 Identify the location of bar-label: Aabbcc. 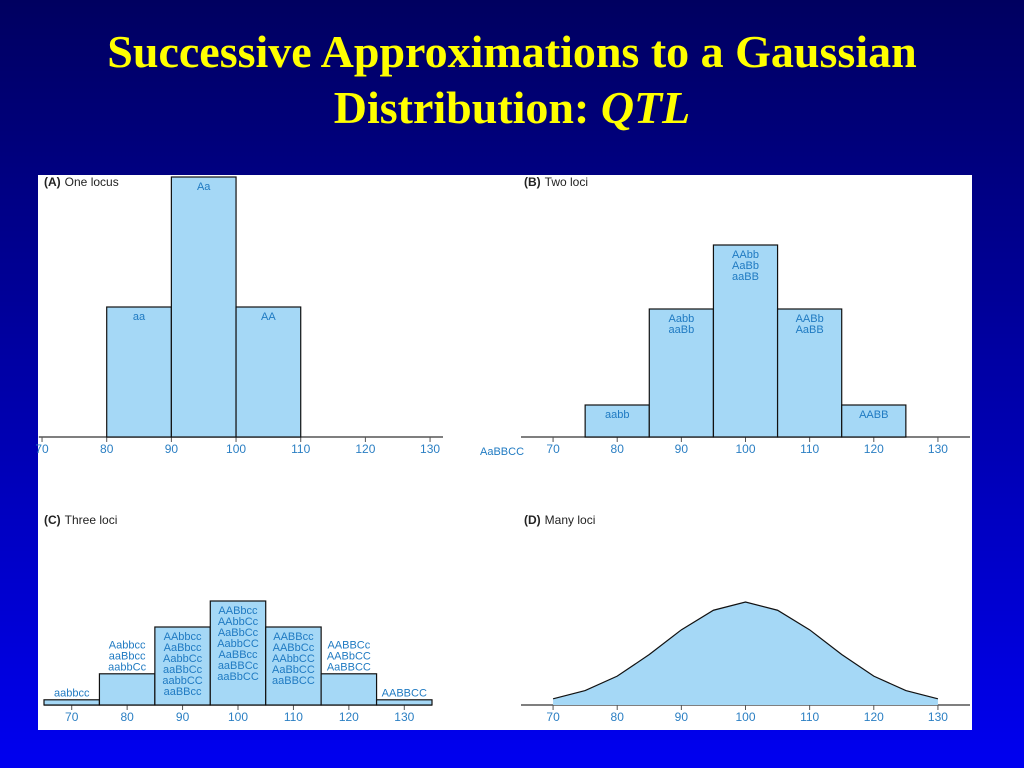
(127, 646).